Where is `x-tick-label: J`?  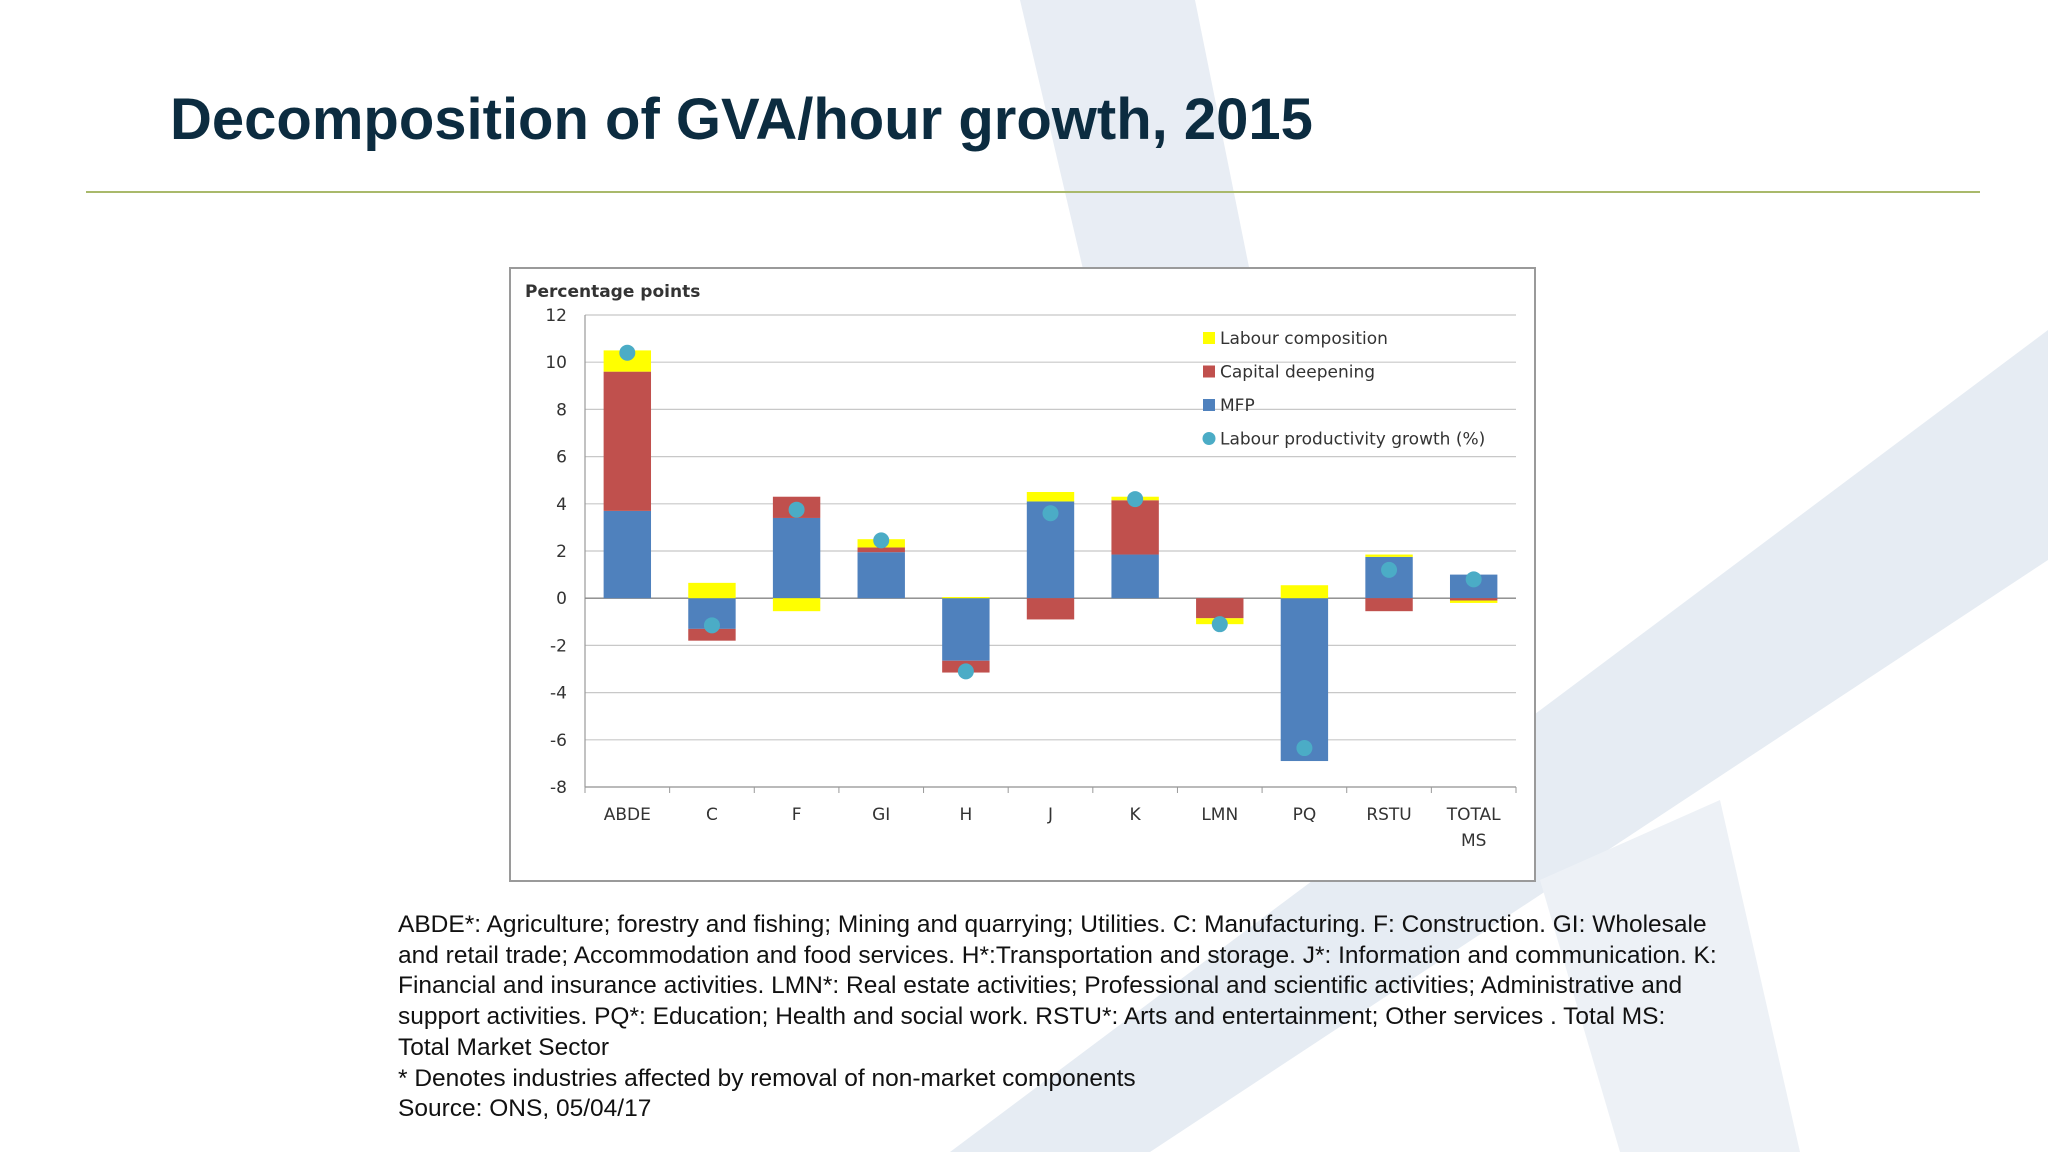 x-tick-label: J is located at coordinates (1050, 815).